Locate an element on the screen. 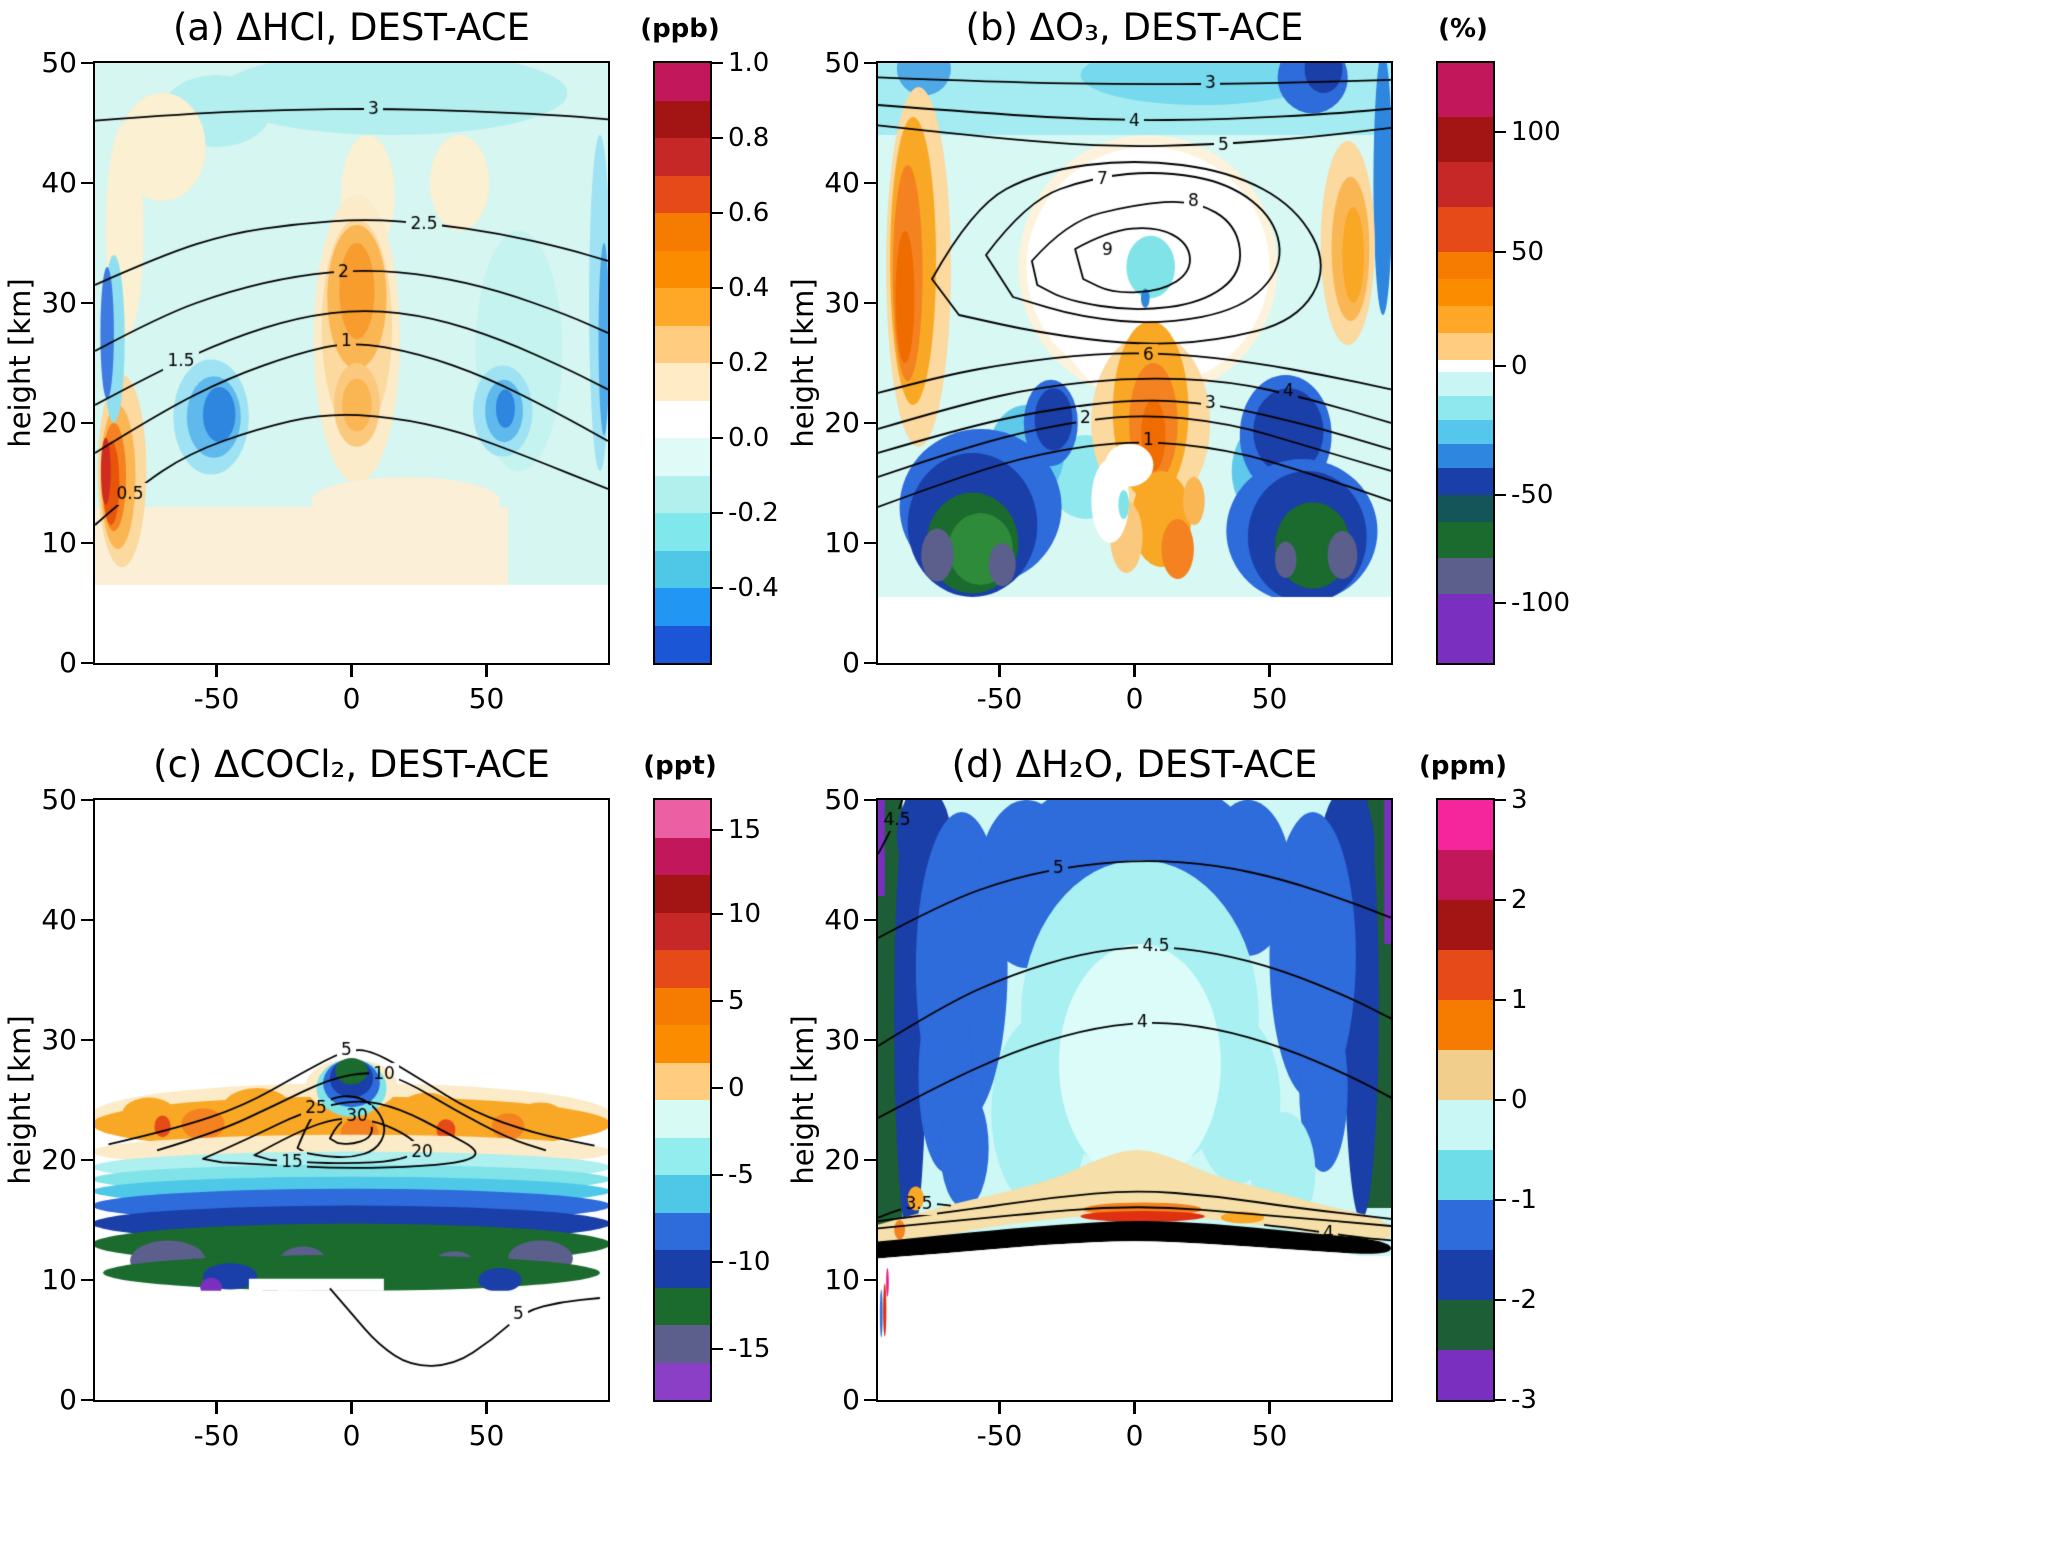 The width and height of the screenshot is (2067, 1543). panel-title: (a) ΔHCl, DEST-ACE is located at coordinates (351, 27).